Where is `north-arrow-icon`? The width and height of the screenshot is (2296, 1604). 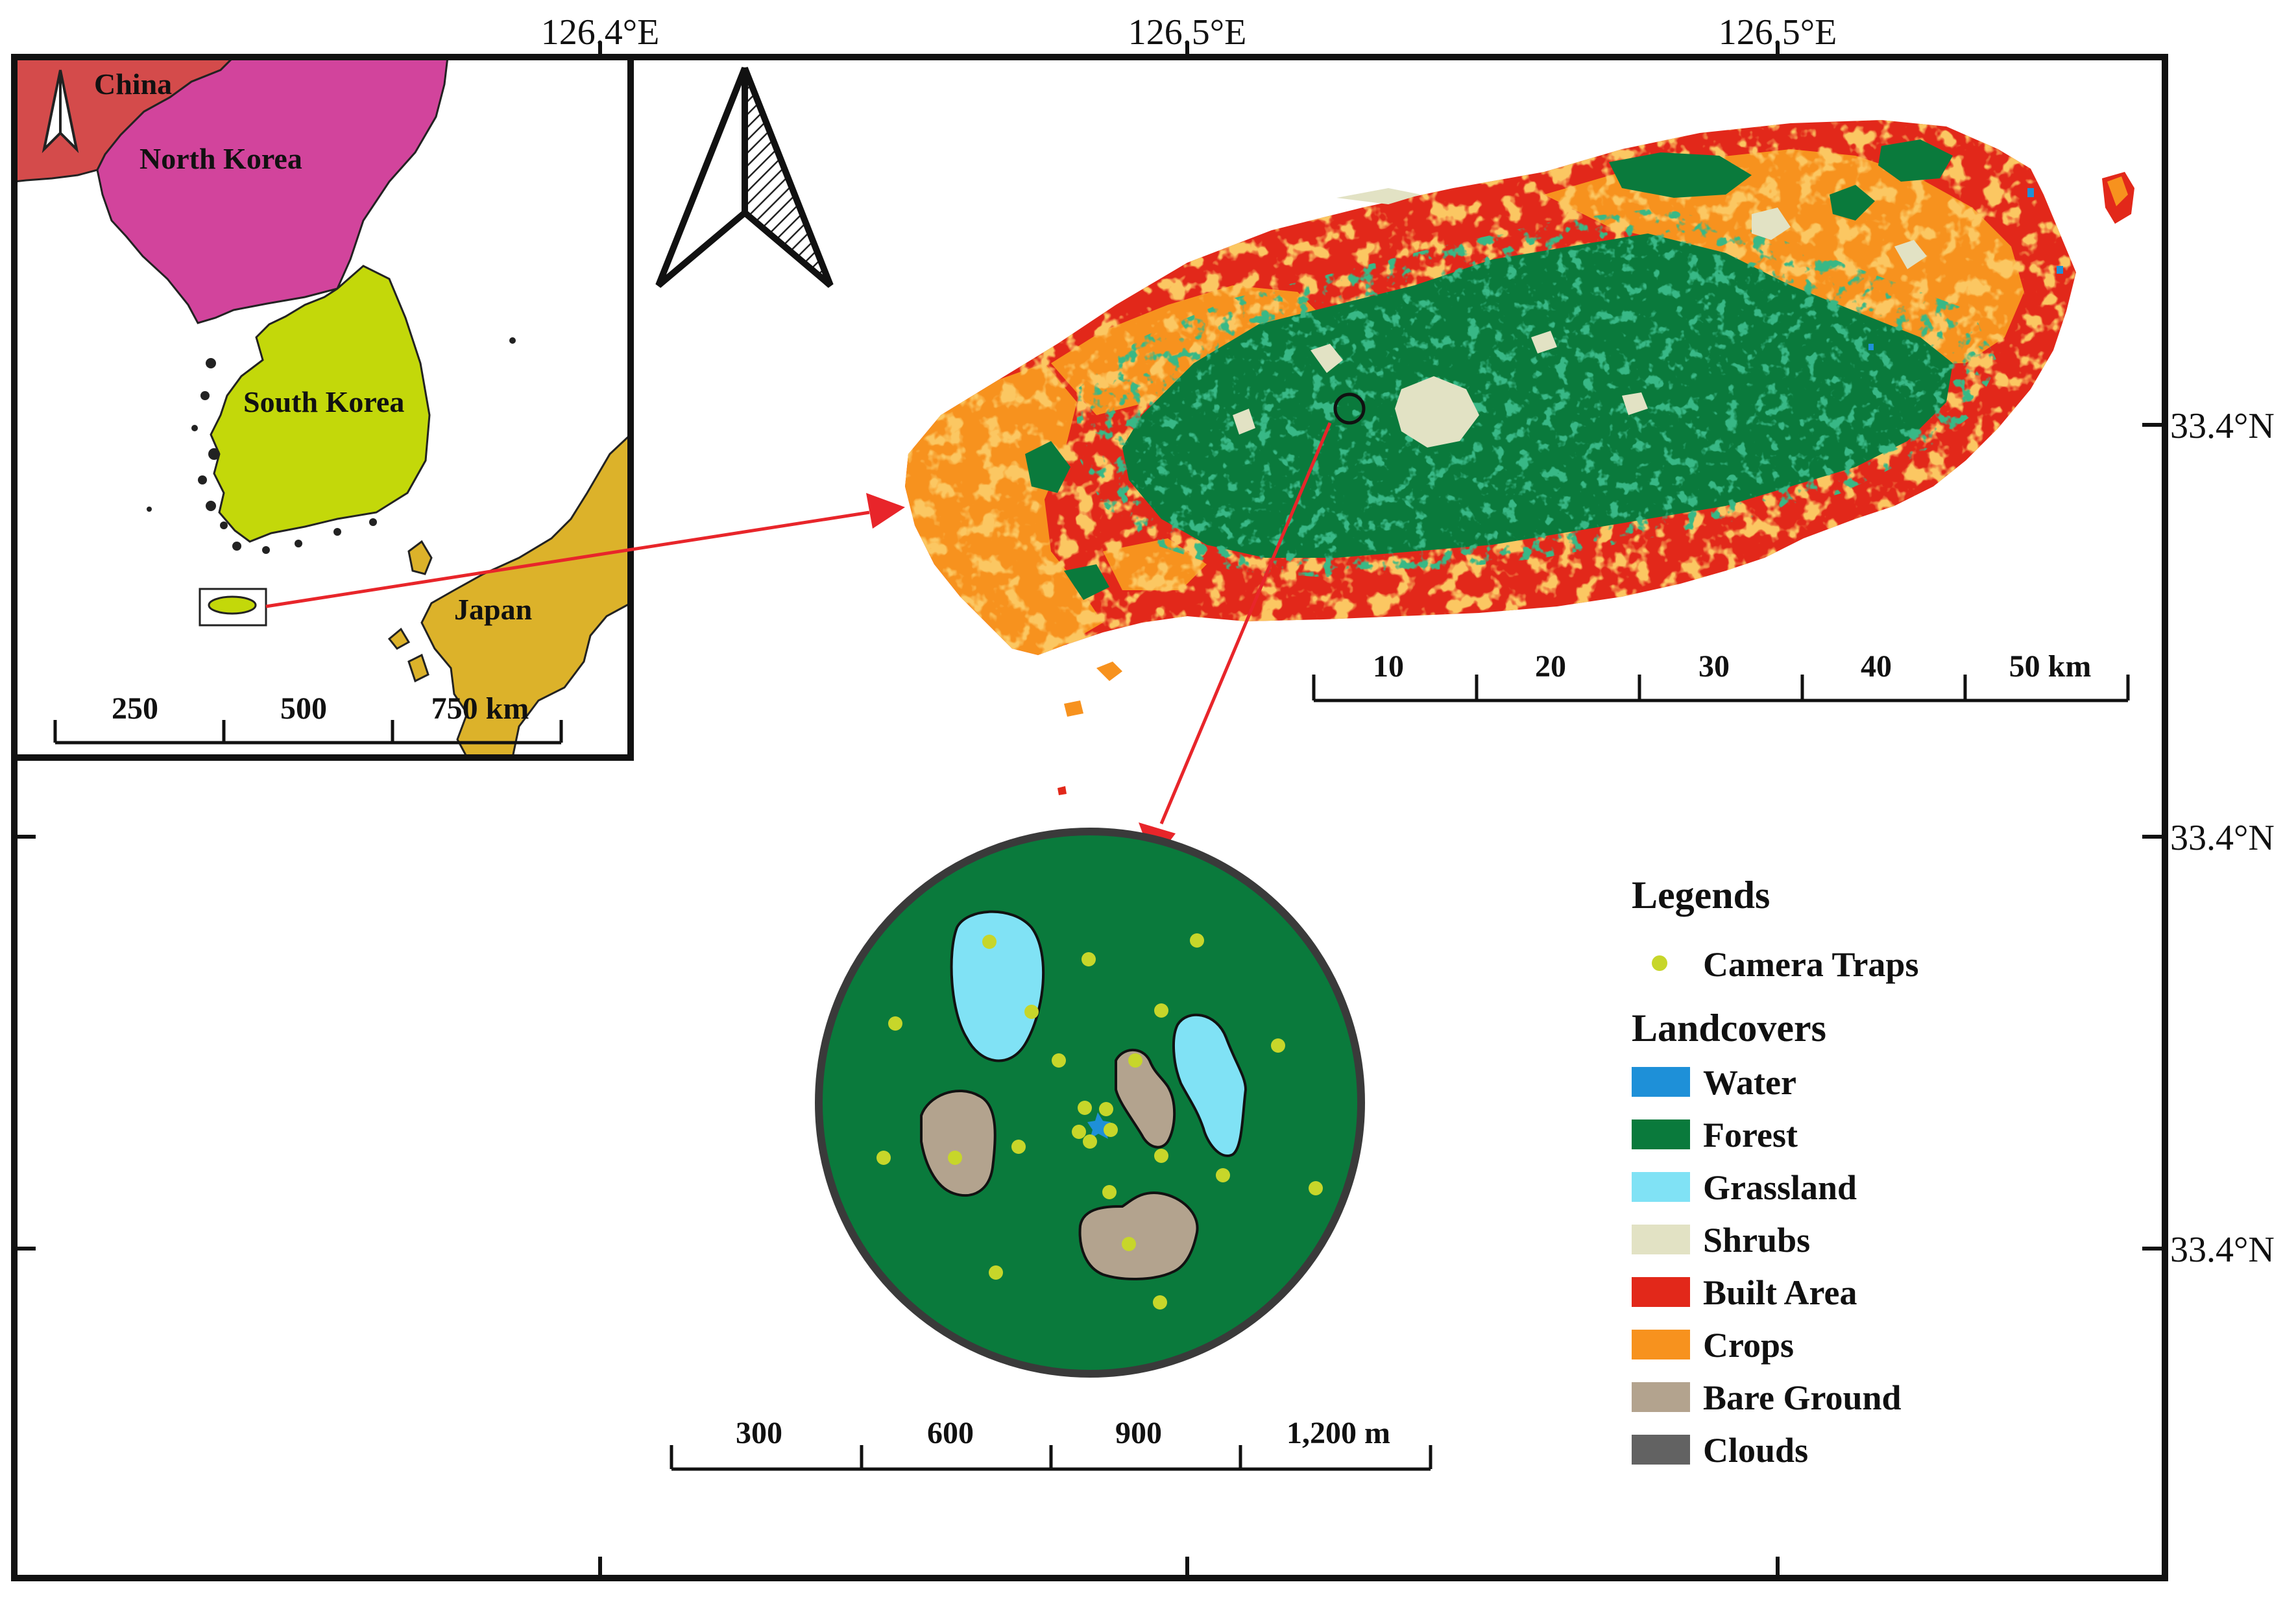 north-arrow-icon is located at coordinates (744, 177).